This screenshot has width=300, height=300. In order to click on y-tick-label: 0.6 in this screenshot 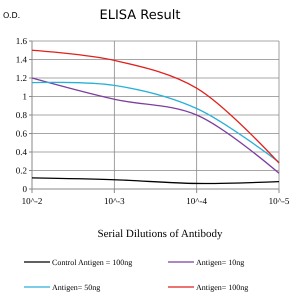, I will do `click(22, 133)`.